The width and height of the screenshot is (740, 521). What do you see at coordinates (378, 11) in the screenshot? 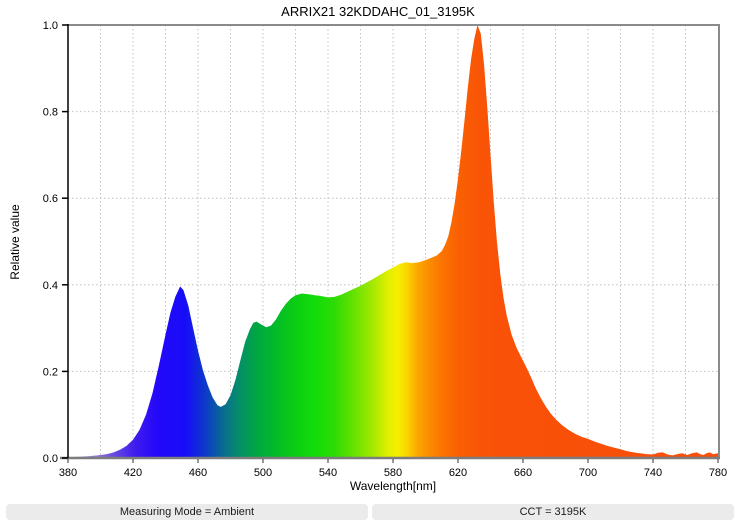
I see `chart-title: ARRIX21 32KDDAHC_01_3195K` at bounding box center [378, 11].